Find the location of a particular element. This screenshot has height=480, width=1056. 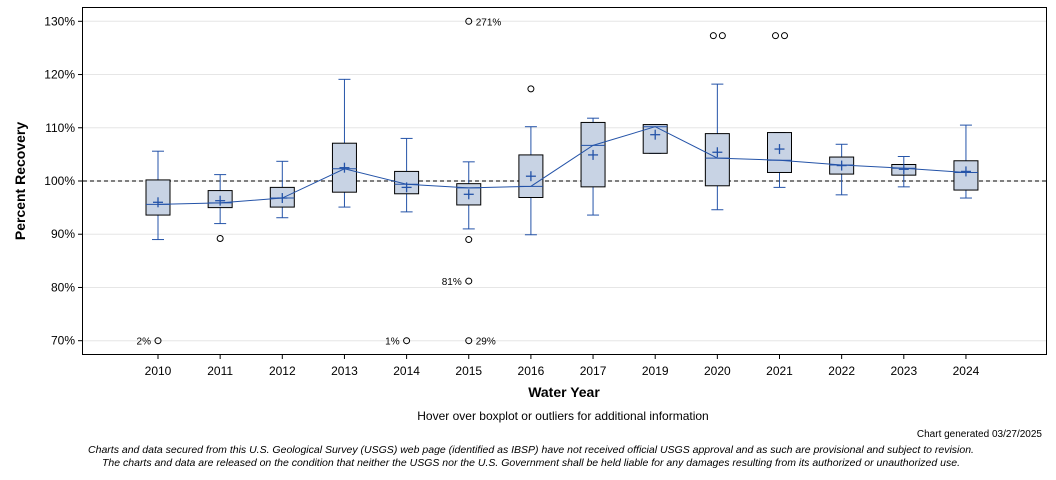

x-axis-title: Water Year is located at coordinates (564, 392).